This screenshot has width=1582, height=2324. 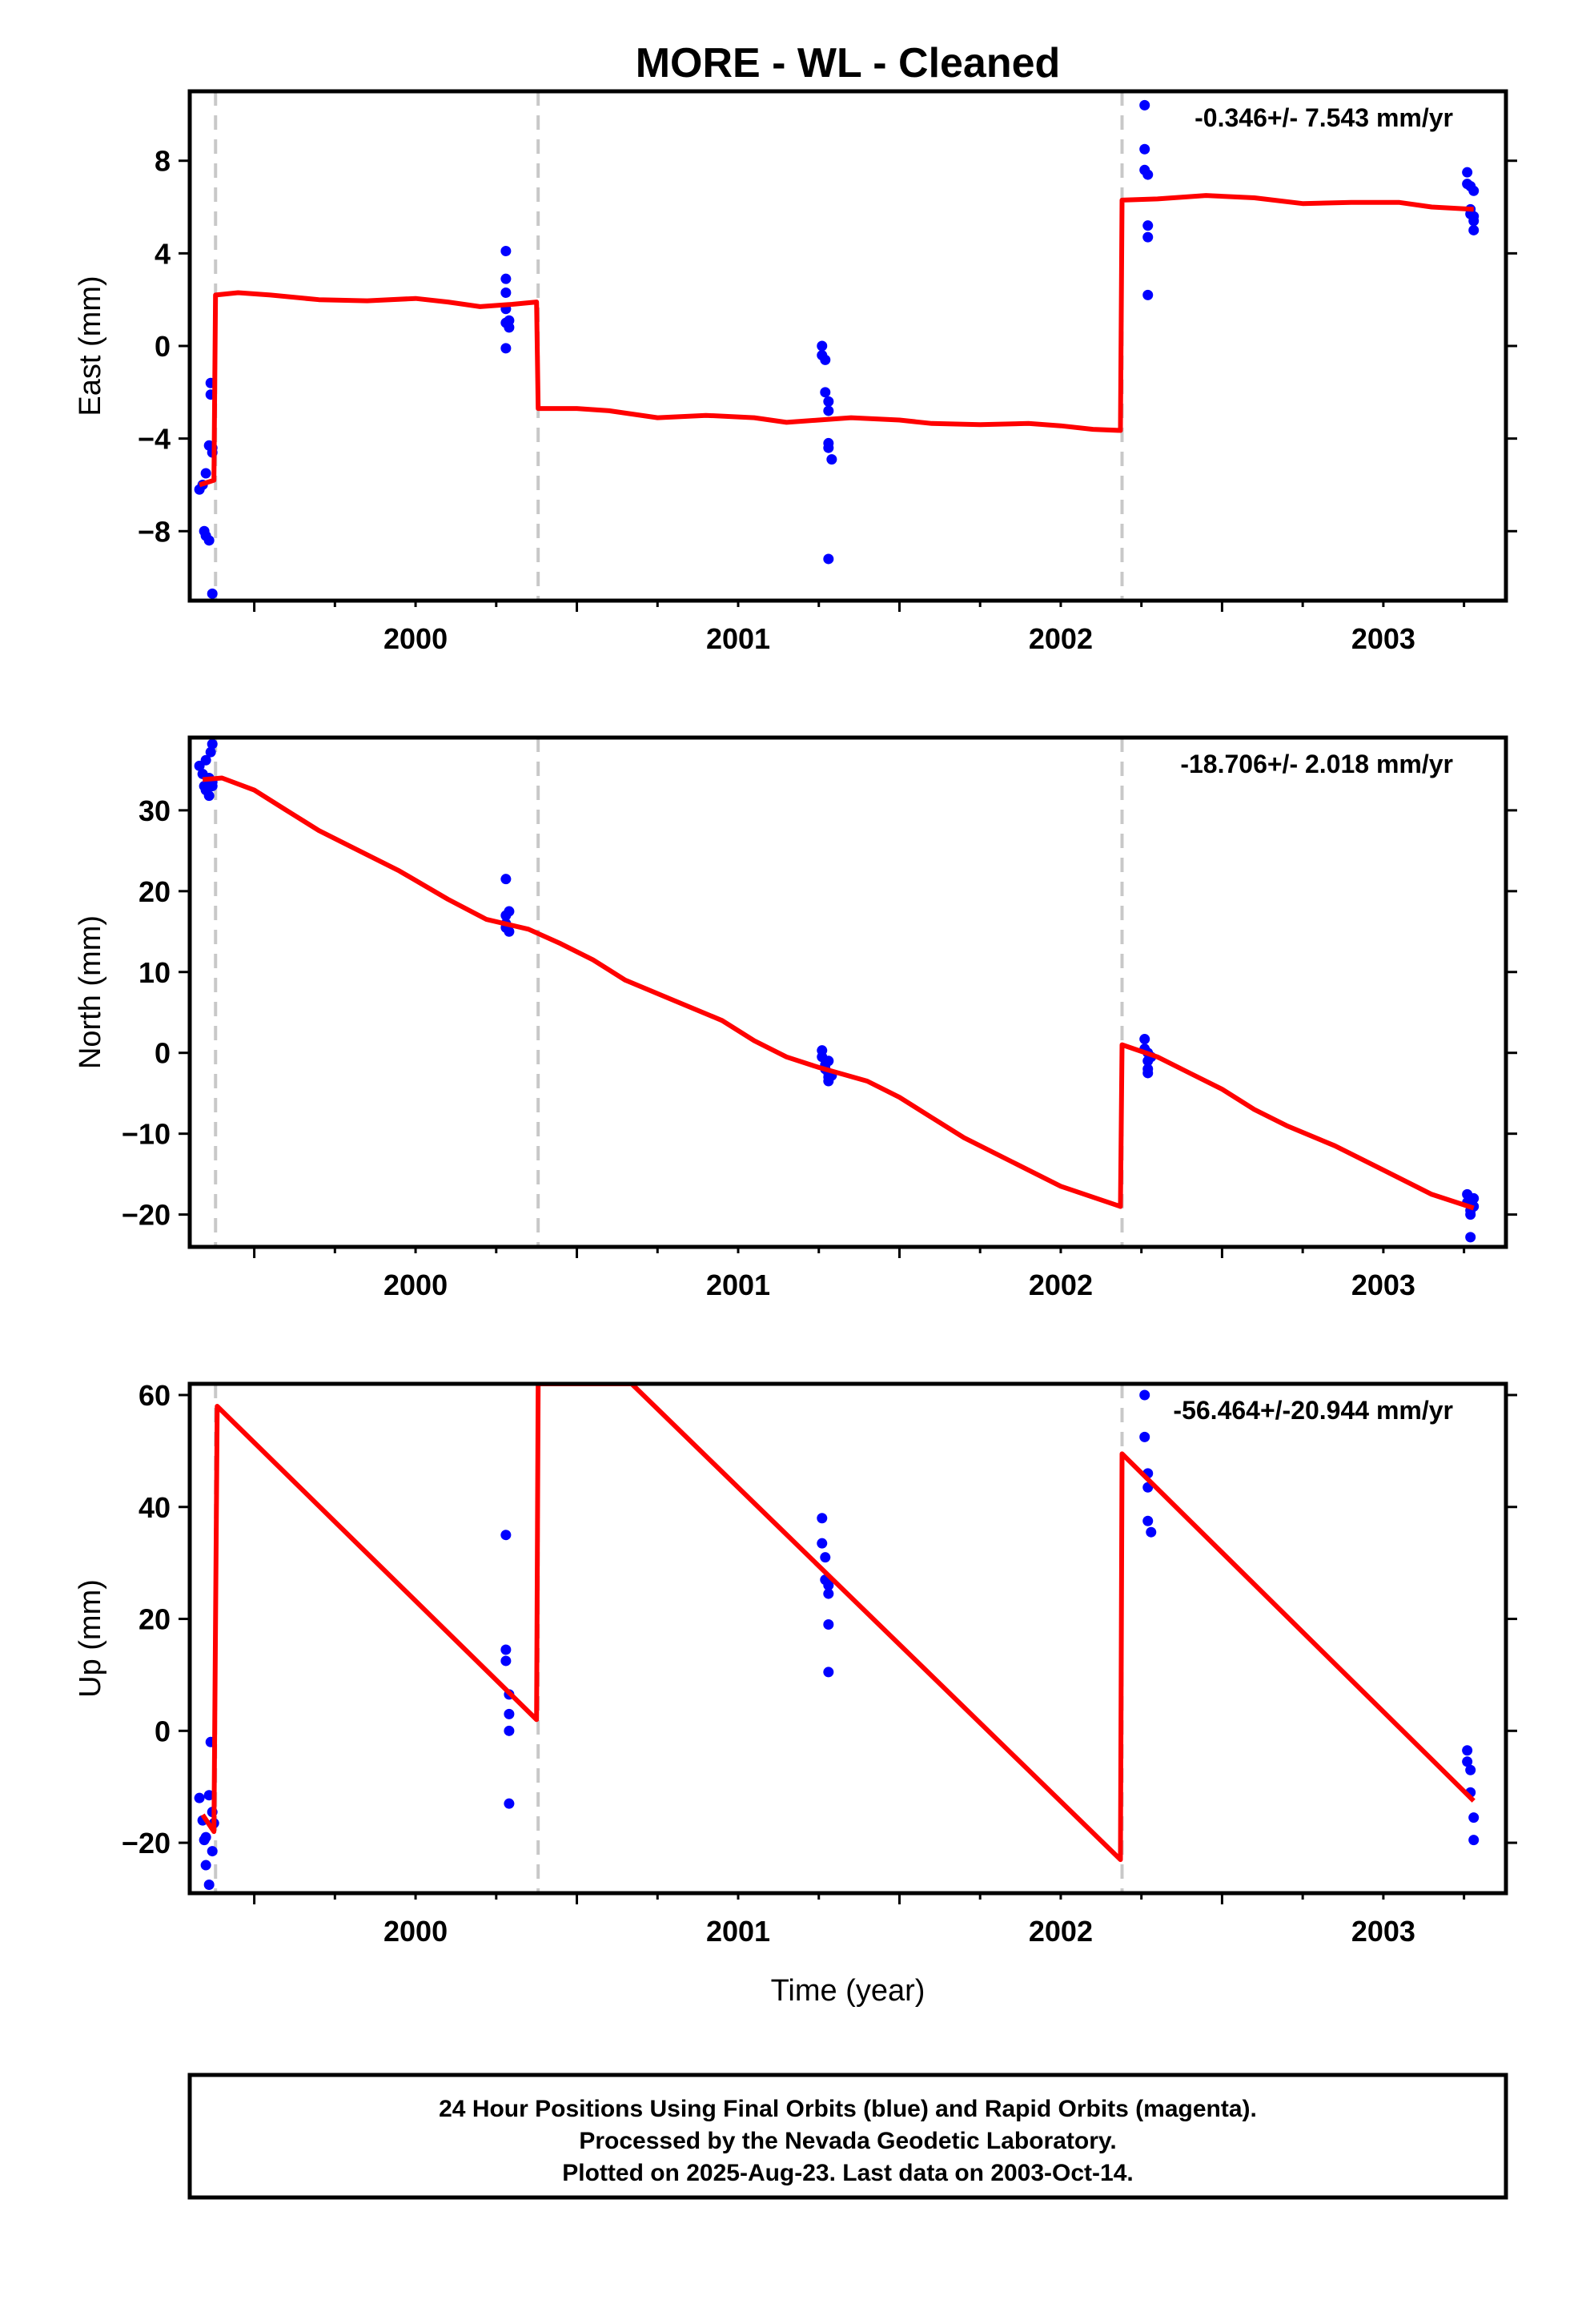 What do you see at coordinates (1383, 1285) in the screenshot?
I see `north-x-tick-label: 2003` at bounding box center [1383, 1285].